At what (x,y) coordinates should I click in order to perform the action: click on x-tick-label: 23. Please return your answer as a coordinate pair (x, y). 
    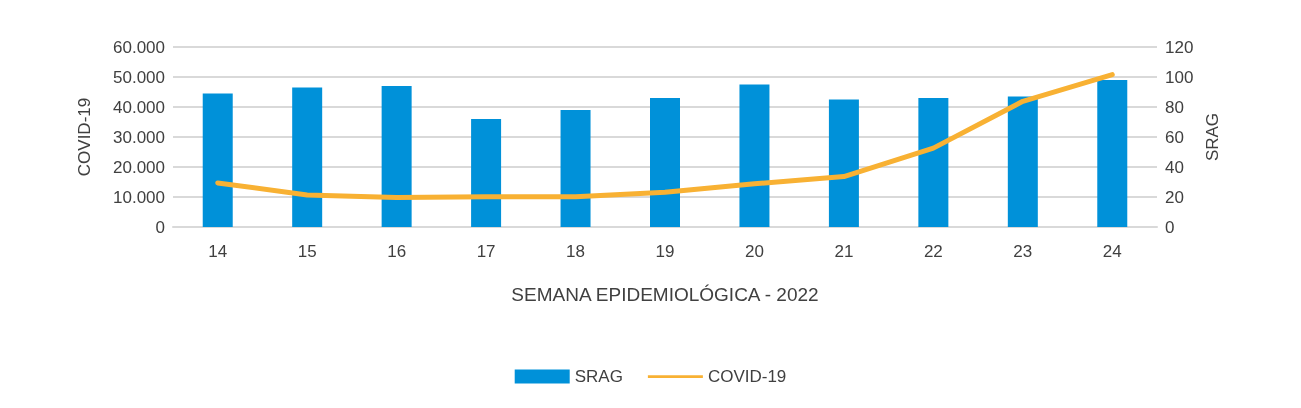
    Looking at the image, I should click on (1023, 251).